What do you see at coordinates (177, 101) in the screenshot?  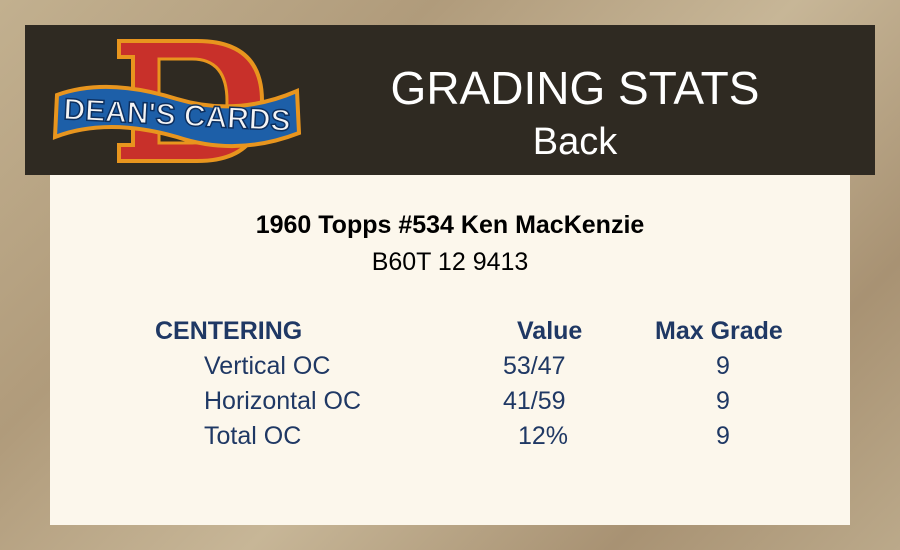 I see `deans-cards-logo: DEAN'S CARDS` at bounding box center [177, 101].